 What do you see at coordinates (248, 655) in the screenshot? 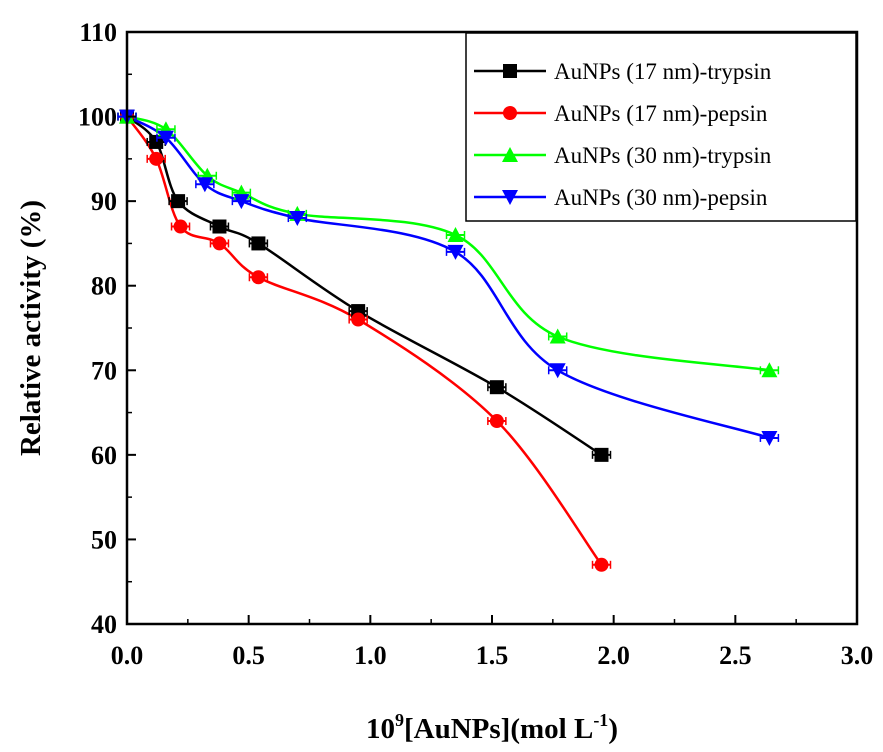
I see `x-tick-label: 0.5` at bounding box center [248, 655].